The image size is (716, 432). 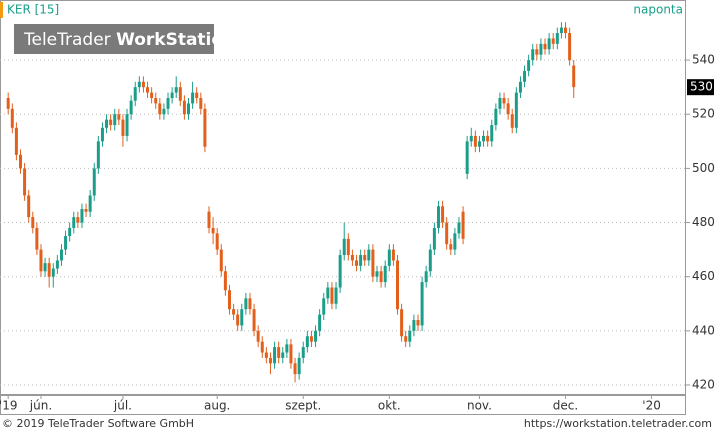 I want to click on copyright: © 2019 TeleTrader Software GmbH, so click(x=98, y=423).